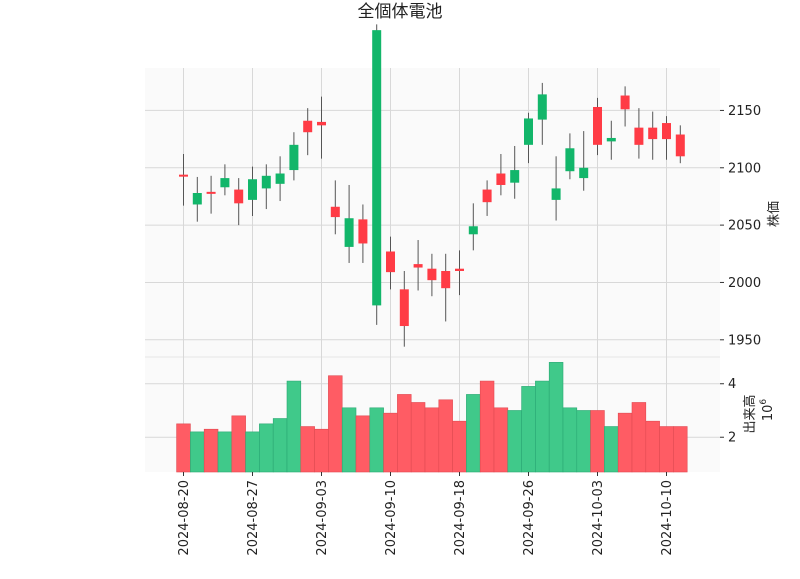 This screenshot has height=579, width=800. Describe the element at coordinates (744, 226) in the screenshot. I see `price-tick-label: 2050` at that location.